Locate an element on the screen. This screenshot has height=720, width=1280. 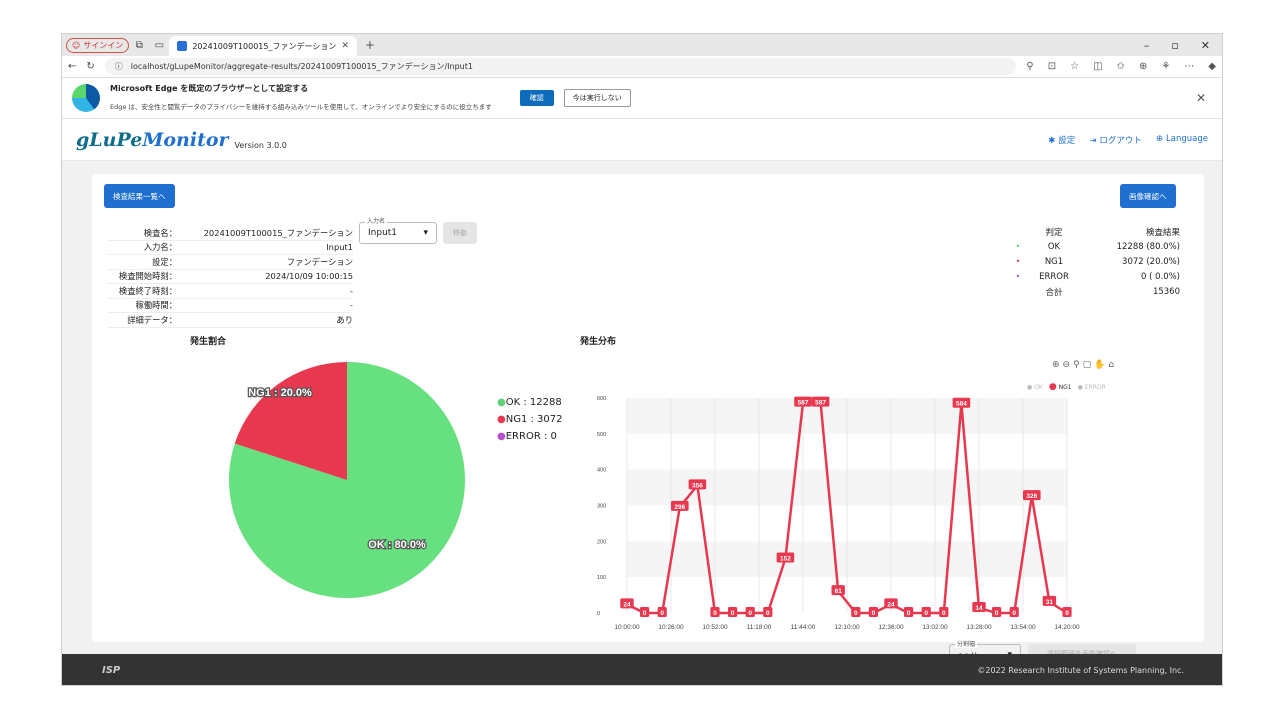
split-screen-icon: ◫ is located at coordinates (1098, 66).